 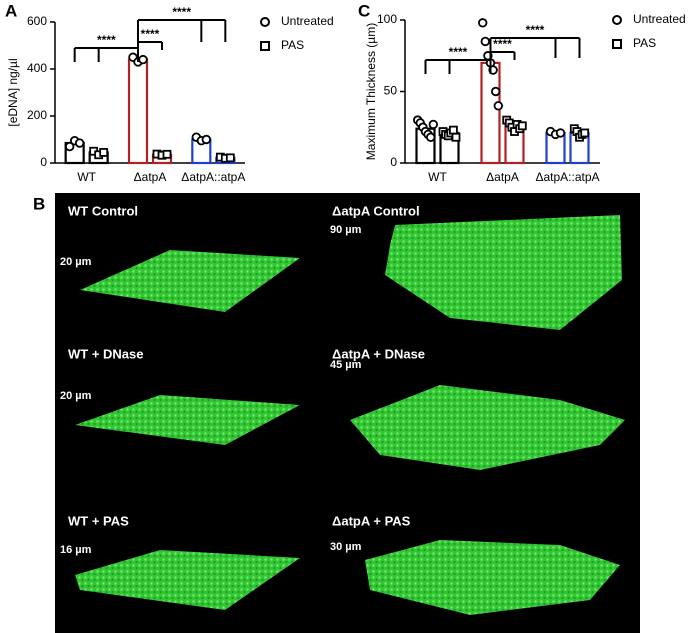 I want to click on y-tick-label: 100, so click(x=387, y=19).